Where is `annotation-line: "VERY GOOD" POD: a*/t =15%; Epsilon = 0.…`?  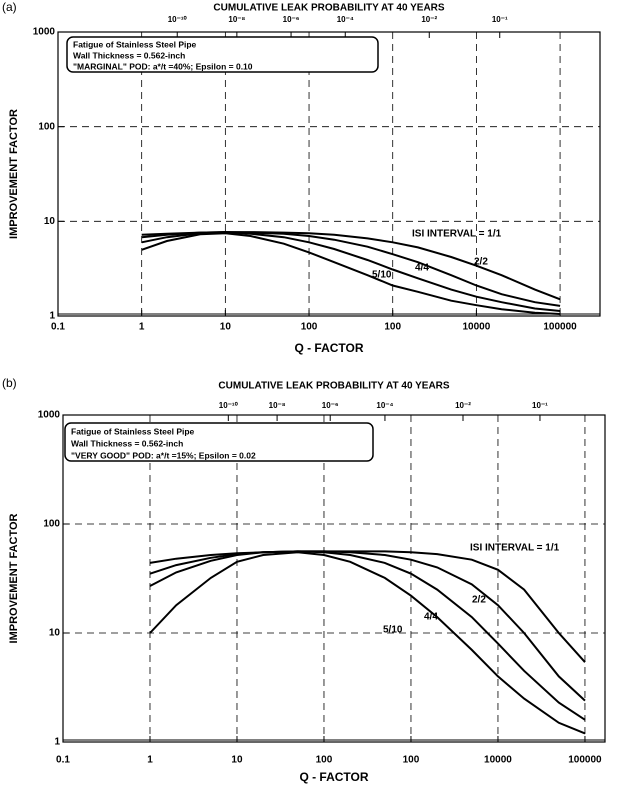
annotation-line: "VERY GOOD" POD: a*/t =15%; Epsilon = 0.… is located at coordinates (163, 455).